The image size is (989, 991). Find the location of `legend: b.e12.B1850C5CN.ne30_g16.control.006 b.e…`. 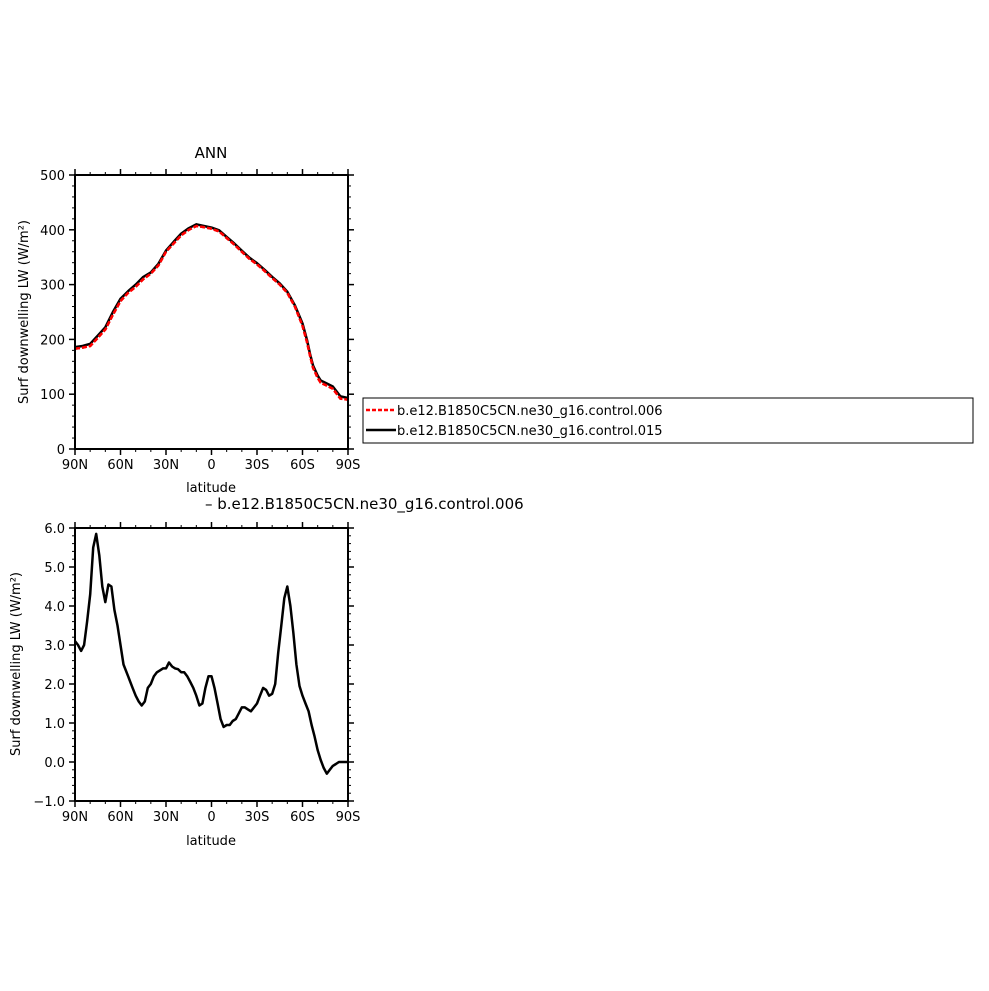

legend: b.e12.B1850C5CN.ne30_g16.control.006 b.e… is located at coordinates (668, 420).